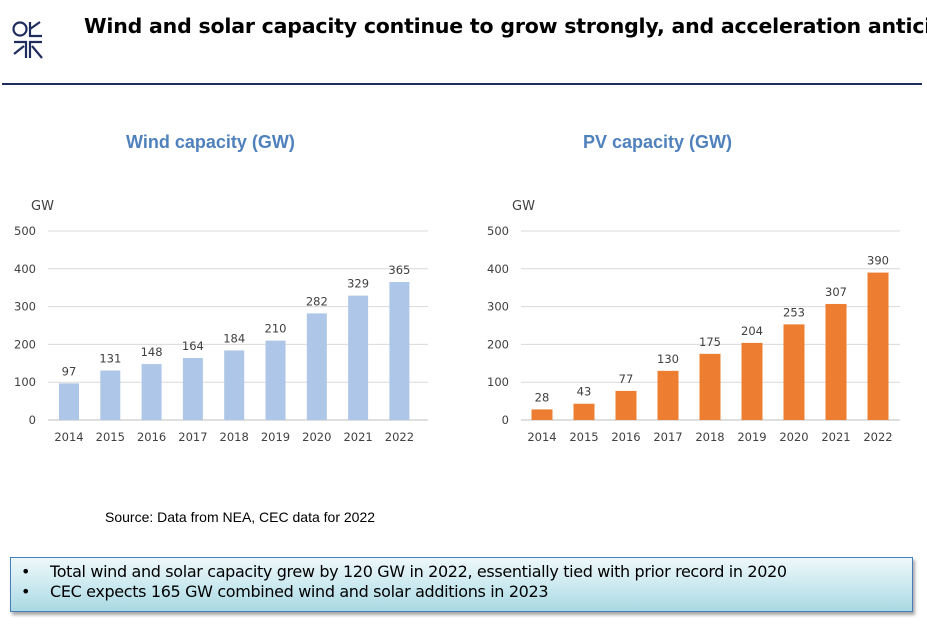 The width and height of the screenshot is (927, 624). I want to click on pv-y-tick-label: 0, so click(505, 420).